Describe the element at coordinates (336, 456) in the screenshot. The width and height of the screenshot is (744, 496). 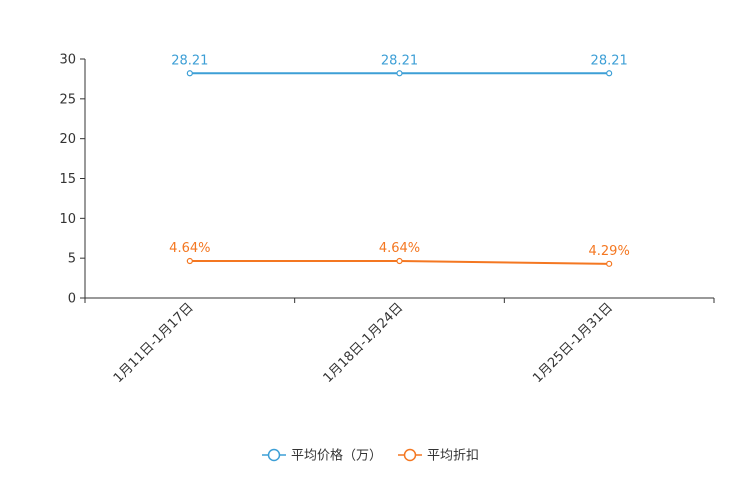
I see `legend-label: 平均价格（万）` at that location.